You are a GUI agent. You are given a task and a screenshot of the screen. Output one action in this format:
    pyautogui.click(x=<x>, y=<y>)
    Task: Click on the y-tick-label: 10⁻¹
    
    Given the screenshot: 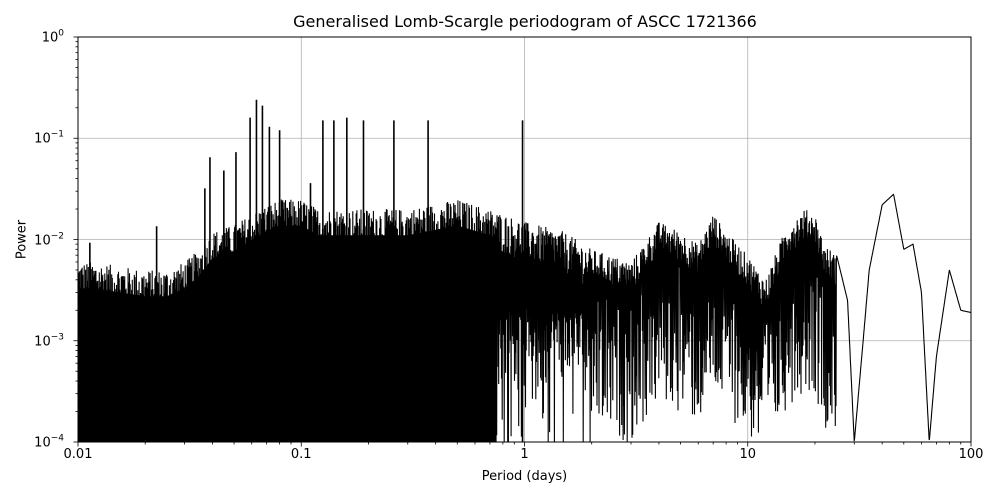 What is the action you would take?
    pyautogui.click(x=49, y=138)
    